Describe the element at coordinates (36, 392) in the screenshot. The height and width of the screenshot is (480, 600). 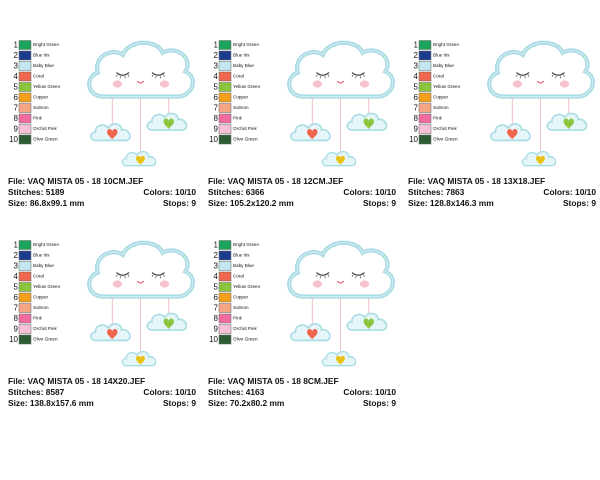
I see `stitch-count: Stitches: 8587` at that location.